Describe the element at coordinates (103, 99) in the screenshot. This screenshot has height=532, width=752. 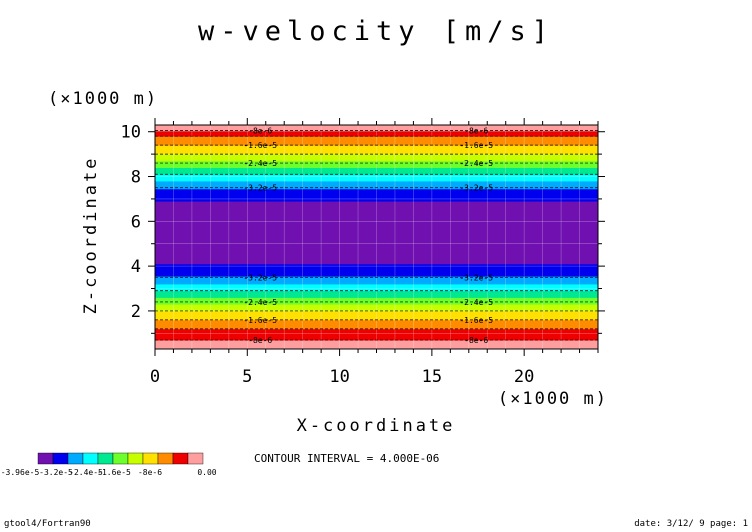
I see `y-axis-unit: (×1000 m)` at that location.